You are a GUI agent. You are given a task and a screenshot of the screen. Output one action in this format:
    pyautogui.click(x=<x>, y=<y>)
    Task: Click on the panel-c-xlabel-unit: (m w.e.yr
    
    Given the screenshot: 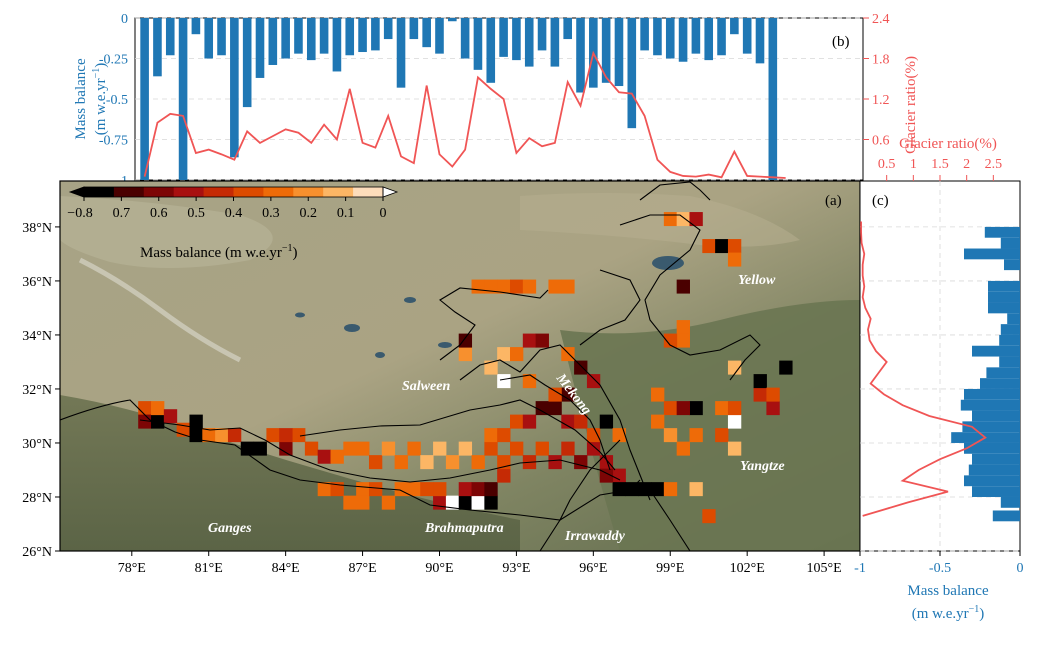 What is the action you would take?
    pyautogui.click(x=940, y=614)
    